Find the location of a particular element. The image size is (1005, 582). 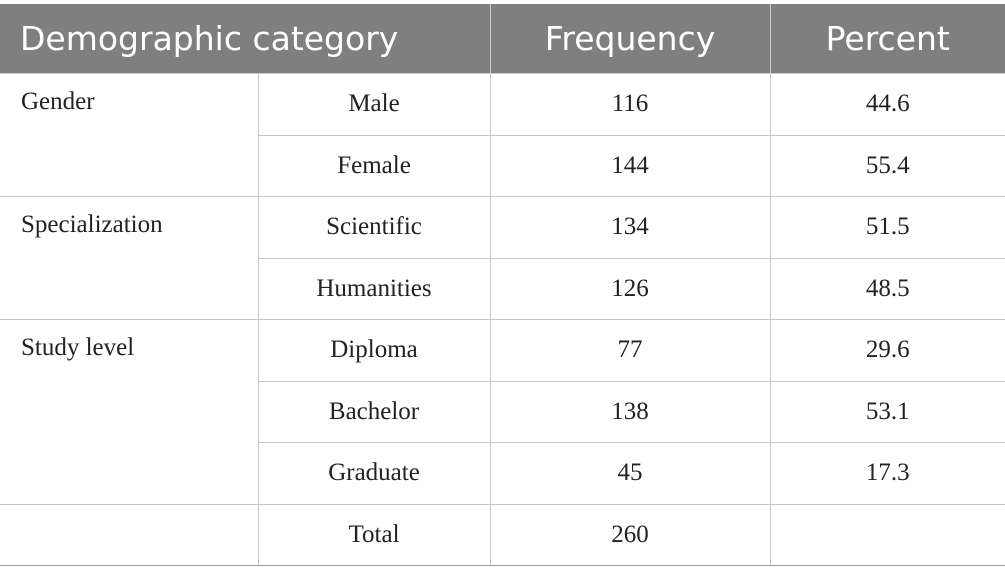

header-cell: Frequency is located at coordinates (630, 39).